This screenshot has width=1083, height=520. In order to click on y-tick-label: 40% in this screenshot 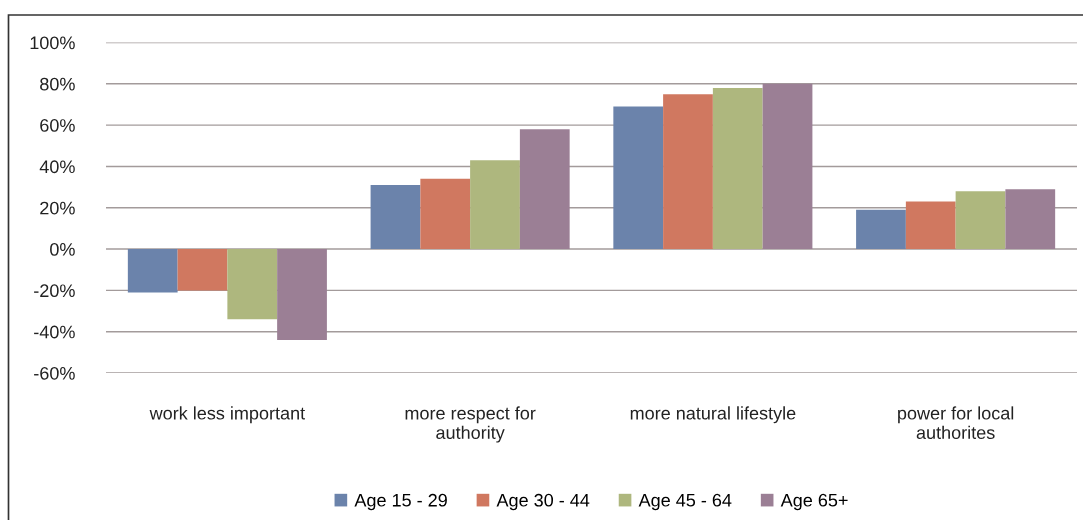, I will do `click(57, 167)`.